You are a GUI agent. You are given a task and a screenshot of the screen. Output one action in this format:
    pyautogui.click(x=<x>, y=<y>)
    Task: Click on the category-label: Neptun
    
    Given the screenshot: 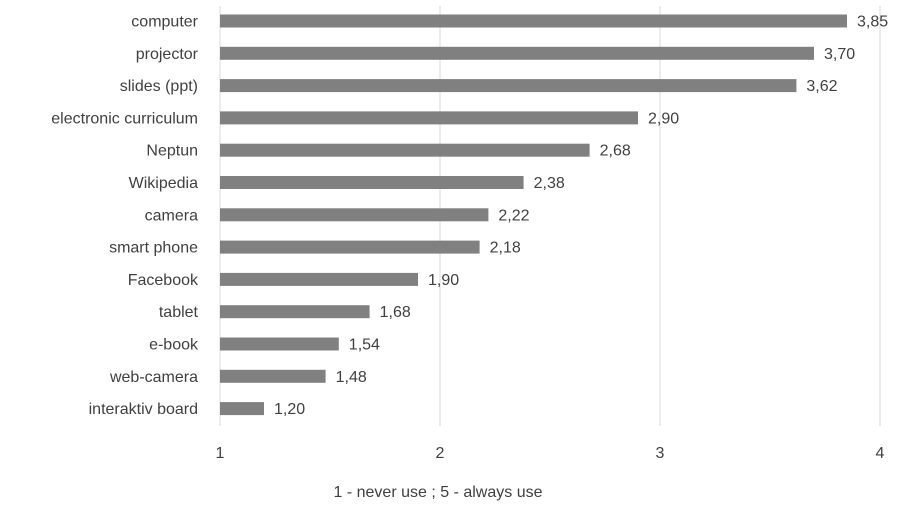 What is the action you would take?
    pyautogui.click(x=172, y=151)
    